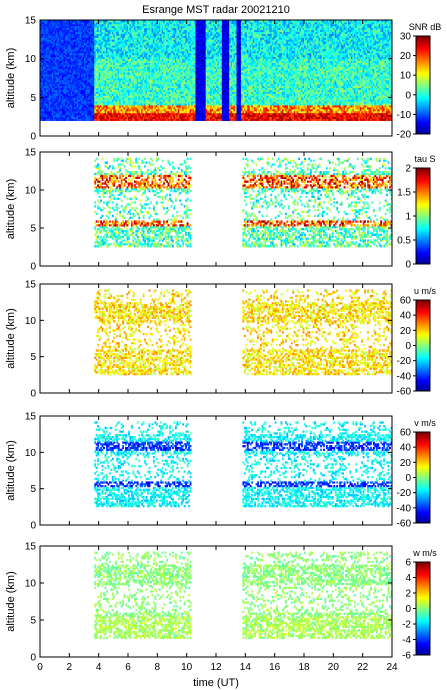 This screenshot has width=447, height=690. What do you see at coordinates (216, 683) in the screenshot?
I see `x-axis-label: time (UT)` at bounding box center [216, 683].